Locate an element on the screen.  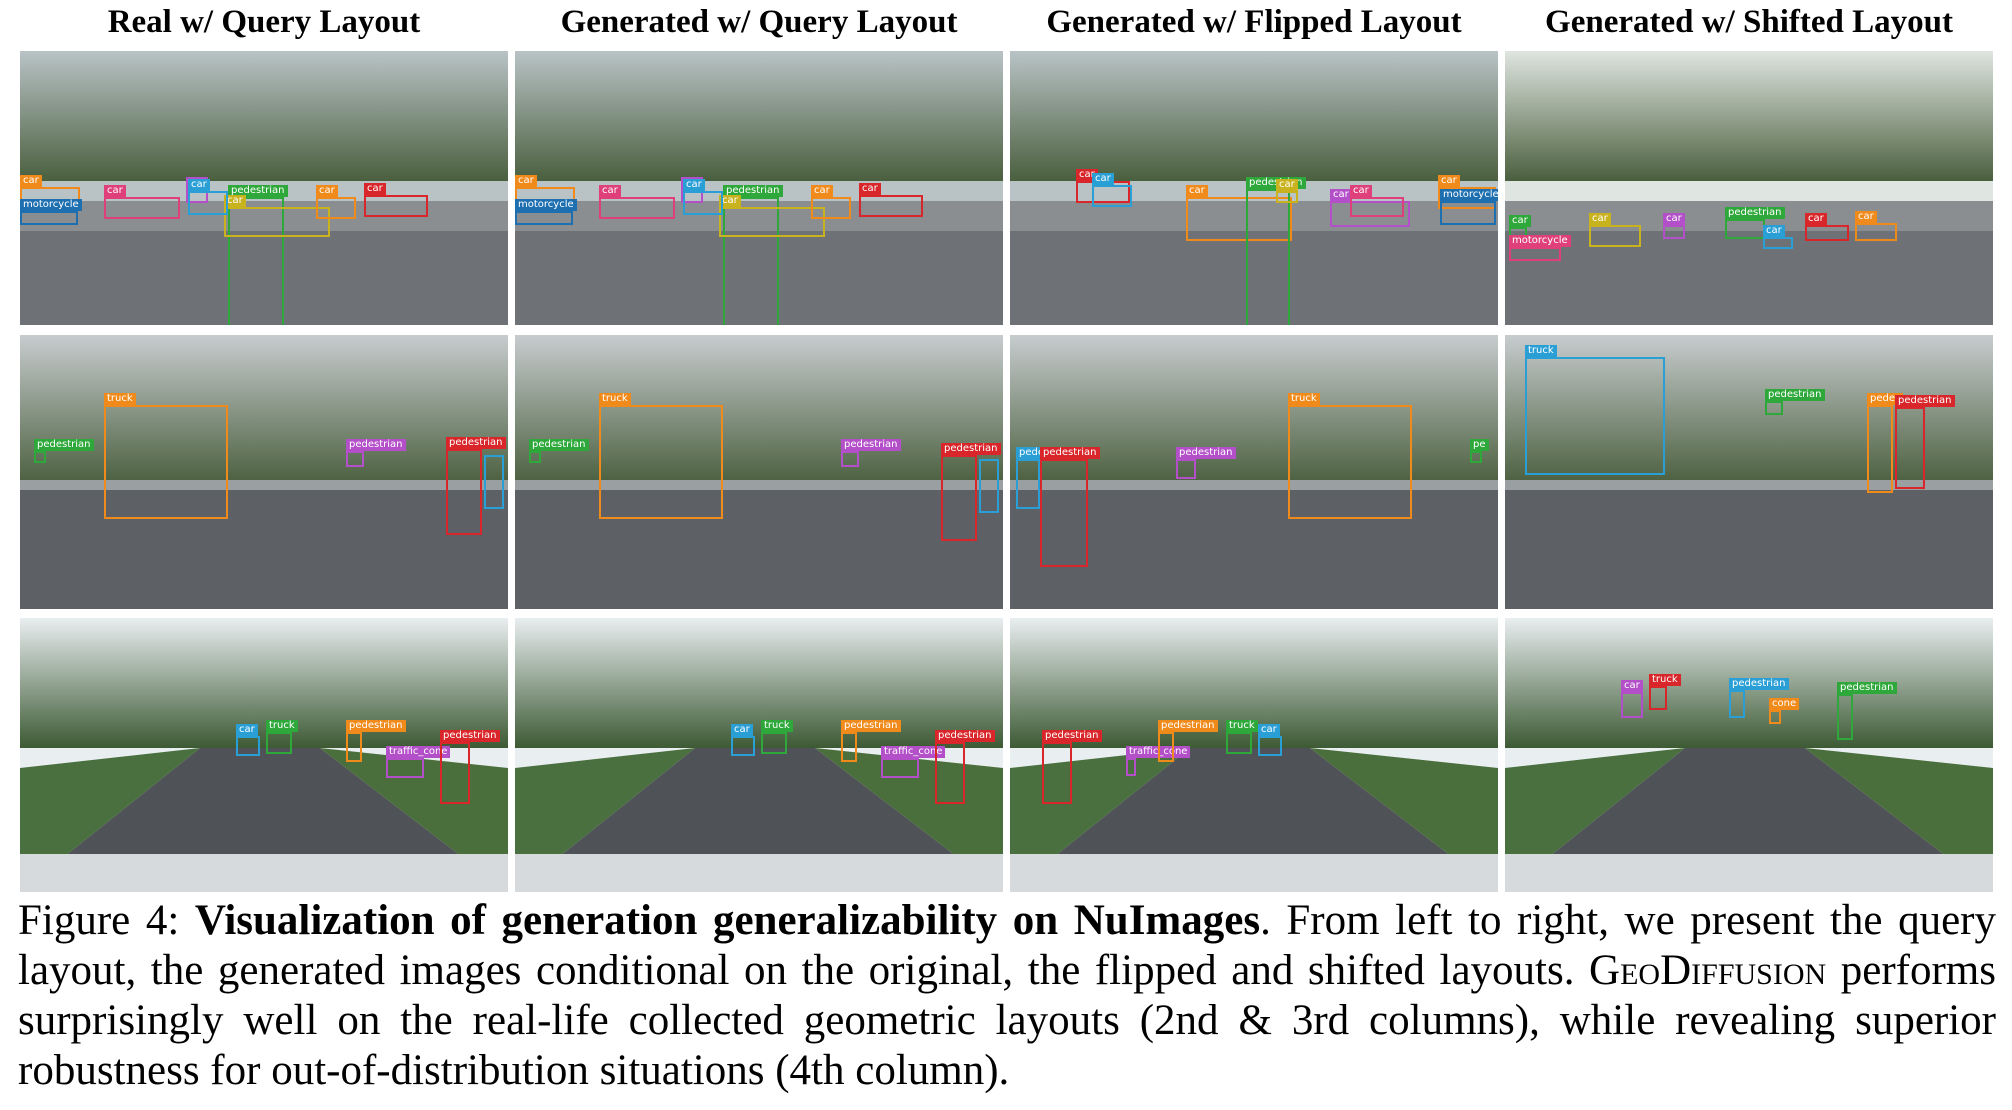
image-panel-r3-c1: car truck pedestrian traffic_cone pedestrian is located at coordinates (264, 755).